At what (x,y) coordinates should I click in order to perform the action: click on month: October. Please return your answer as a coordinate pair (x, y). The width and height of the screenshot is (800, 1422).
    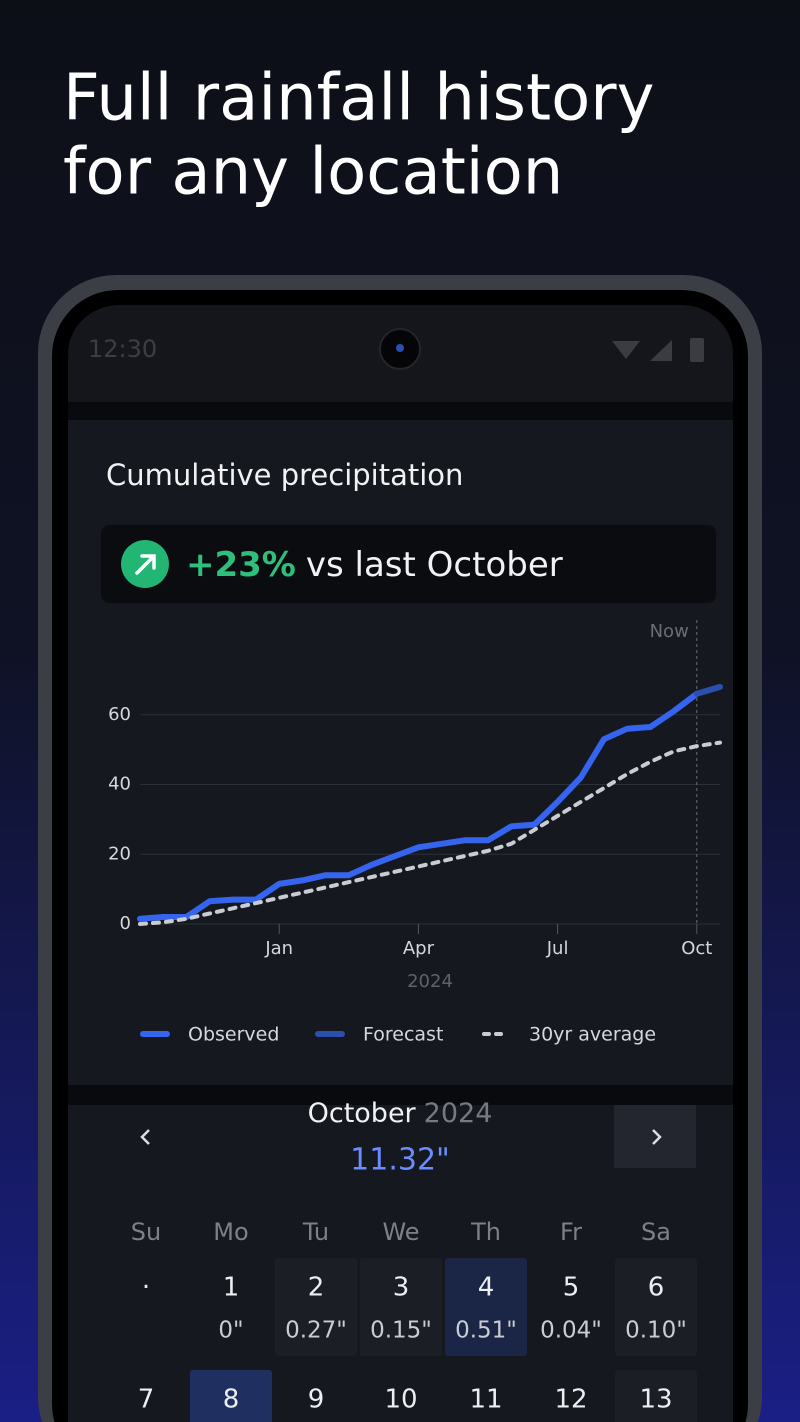
    Looking at the image, I should click on (362, 1113).